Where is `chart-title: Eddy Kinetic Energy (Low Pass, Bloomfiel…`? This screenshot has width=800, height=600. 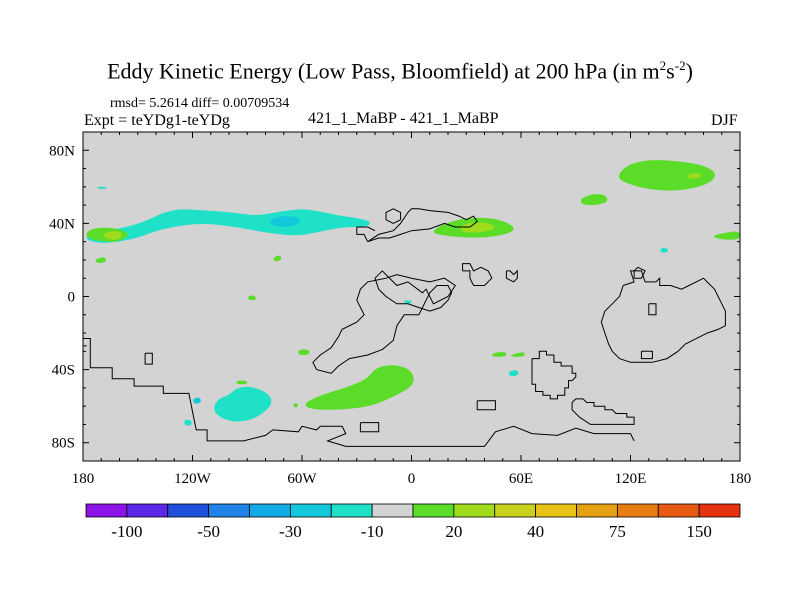 chart-title: Eddy Kinetic Energy (Low Pass, Bloomfiel… is located at coordinates (400, 71).